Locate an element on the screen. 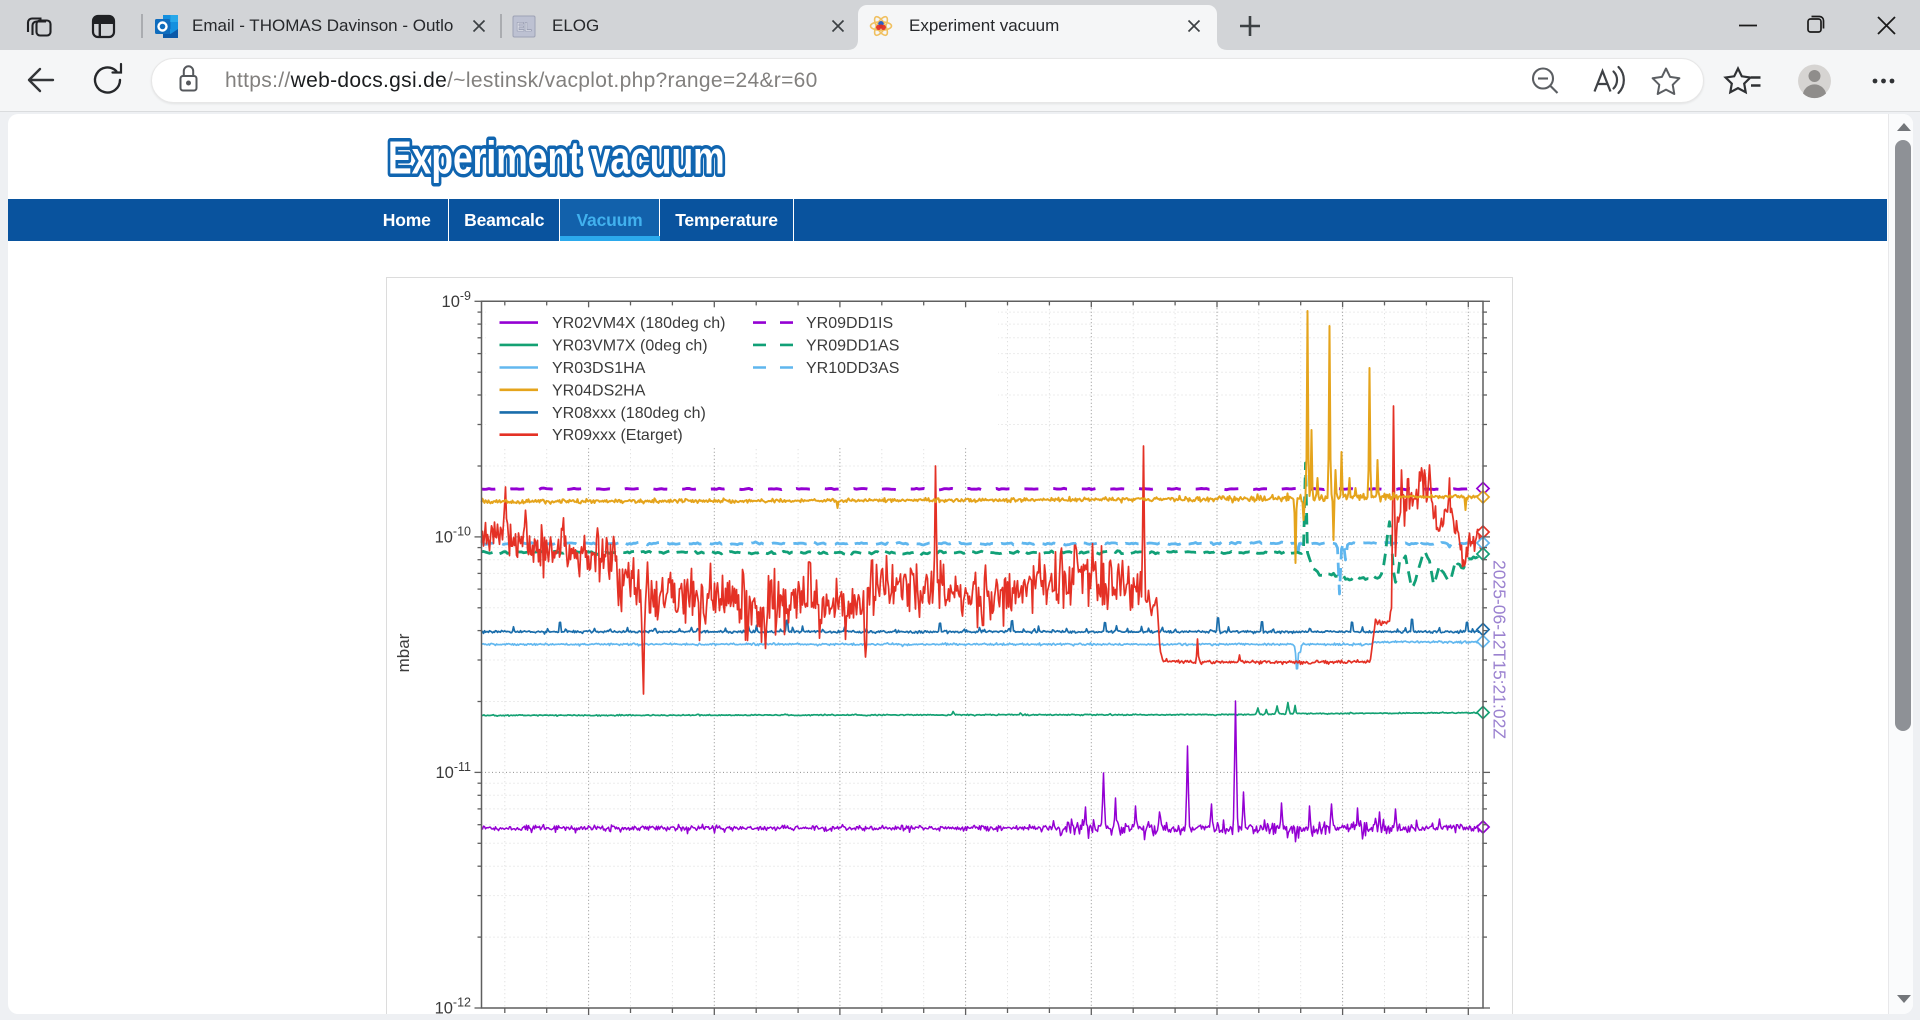  svg-text: YR03VM7X (0deg ch) is located at coordinates (630, 345).